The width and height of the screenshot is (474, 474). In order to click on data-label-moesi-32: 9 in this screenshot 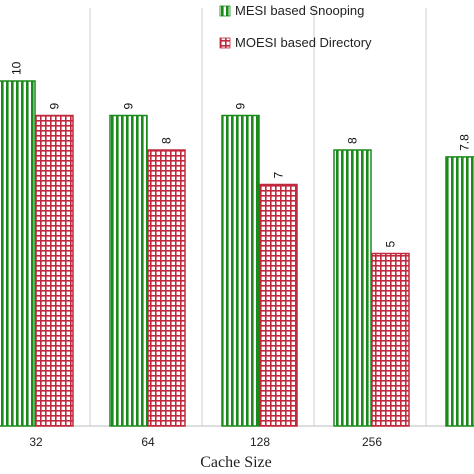, I will do `click(55, 106)`.